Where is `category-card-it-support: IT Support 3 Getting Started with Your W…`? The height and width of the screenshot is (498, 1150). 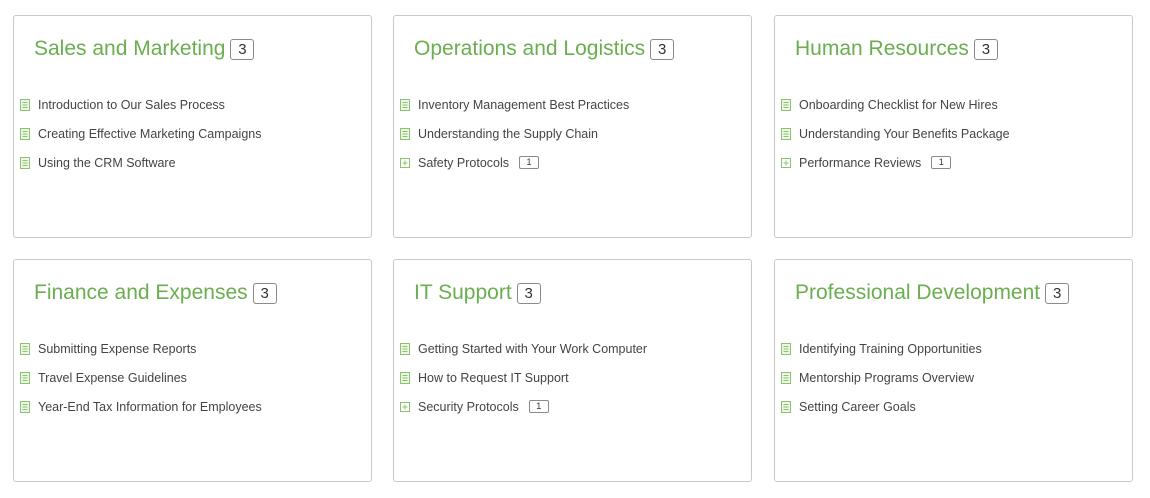
category-card-it-support: IT Support 3 Getting Started with Your W… is located at coordinates (572, 370).